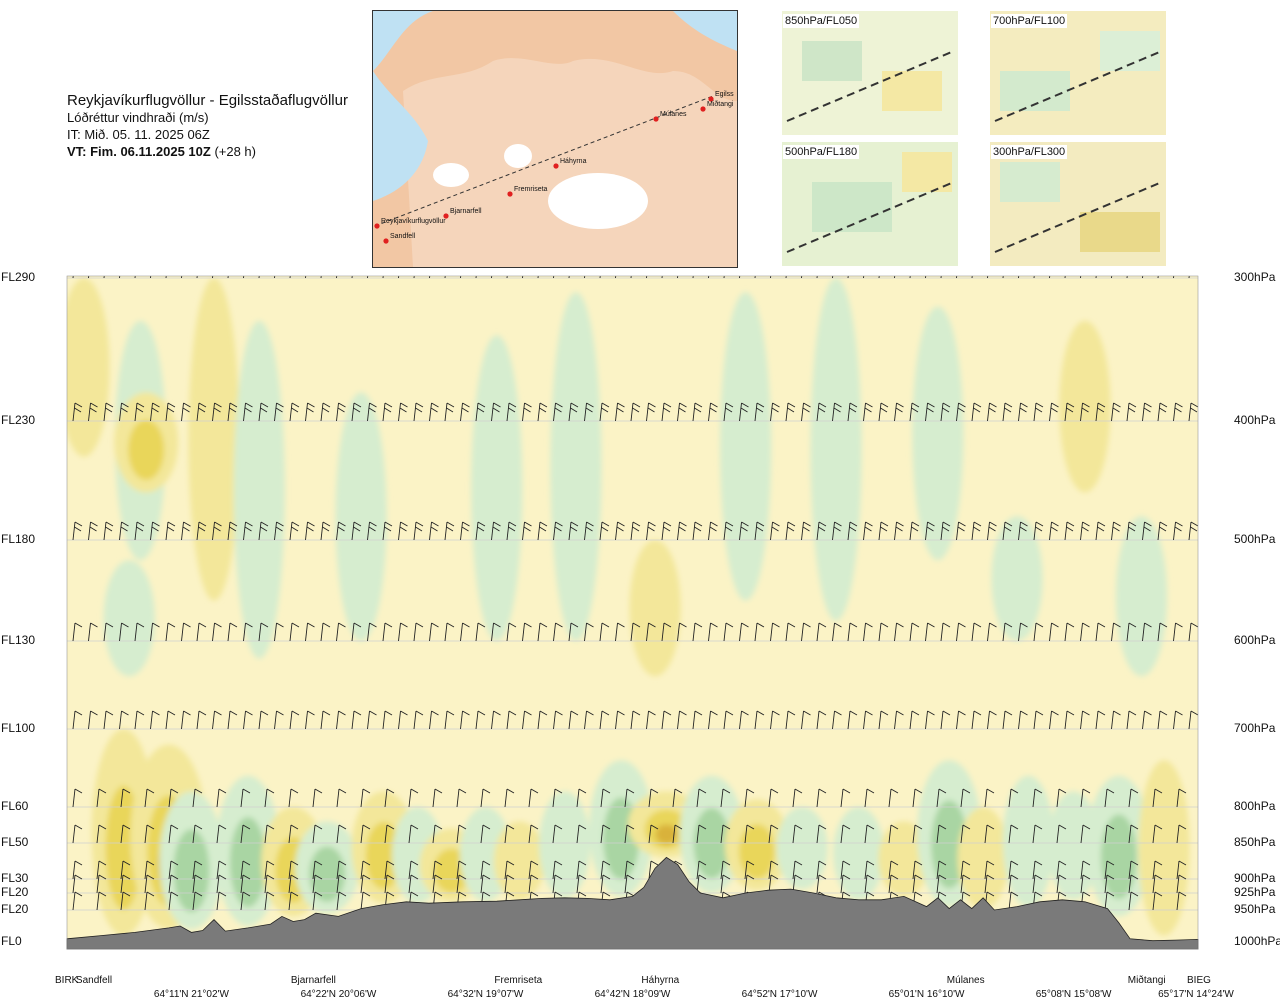 The image size is (1280, 1005). I want to click on wind-feature-core, so click(327, 874).